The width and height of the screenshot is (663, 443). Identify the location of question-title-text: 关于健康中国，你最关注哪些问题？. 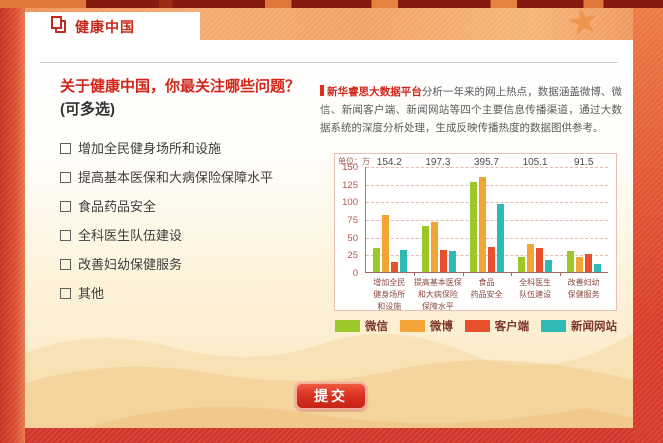
(180, 86).